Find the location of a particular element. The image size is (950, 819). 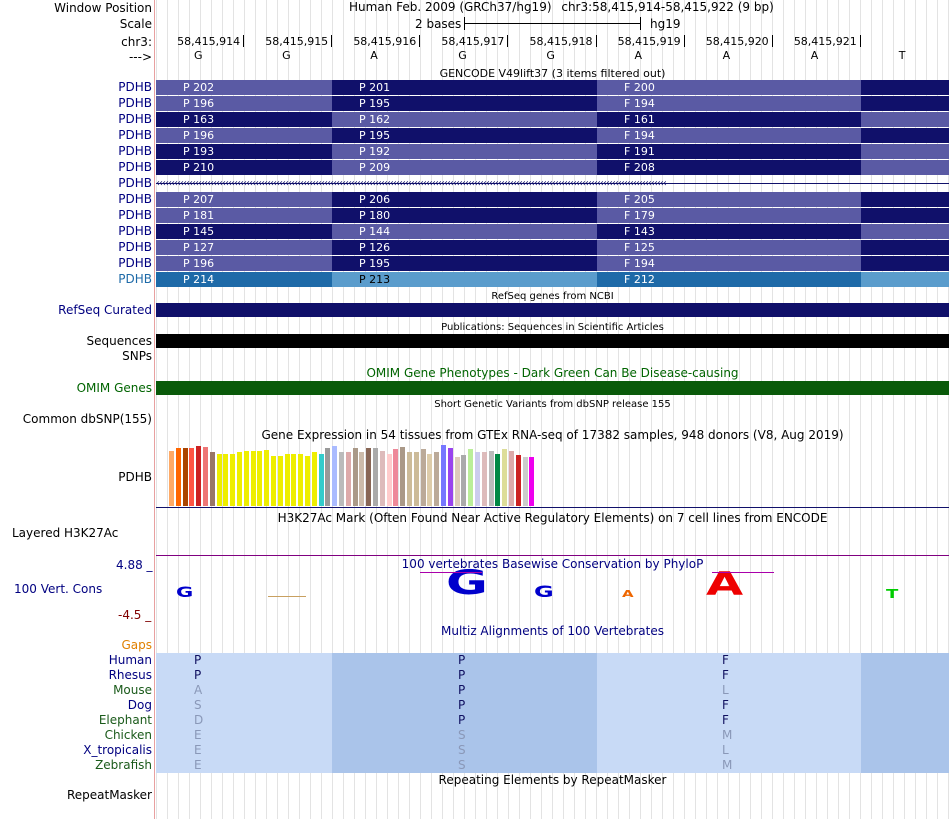

gencode-exon-segment: P 209 is located at coordinates (464, 167).